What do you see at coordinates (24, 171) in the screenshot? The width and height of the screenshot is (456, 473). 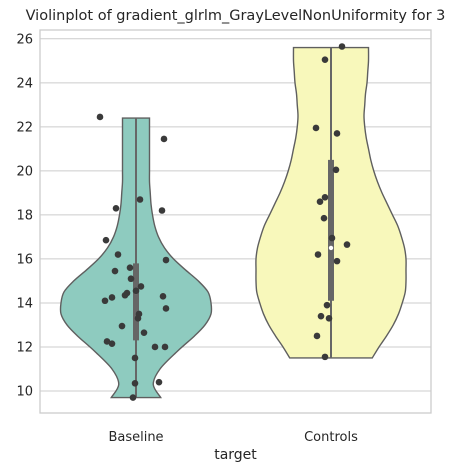 I see `y-tick-label-20: 20` at bounding box center [24, 171].